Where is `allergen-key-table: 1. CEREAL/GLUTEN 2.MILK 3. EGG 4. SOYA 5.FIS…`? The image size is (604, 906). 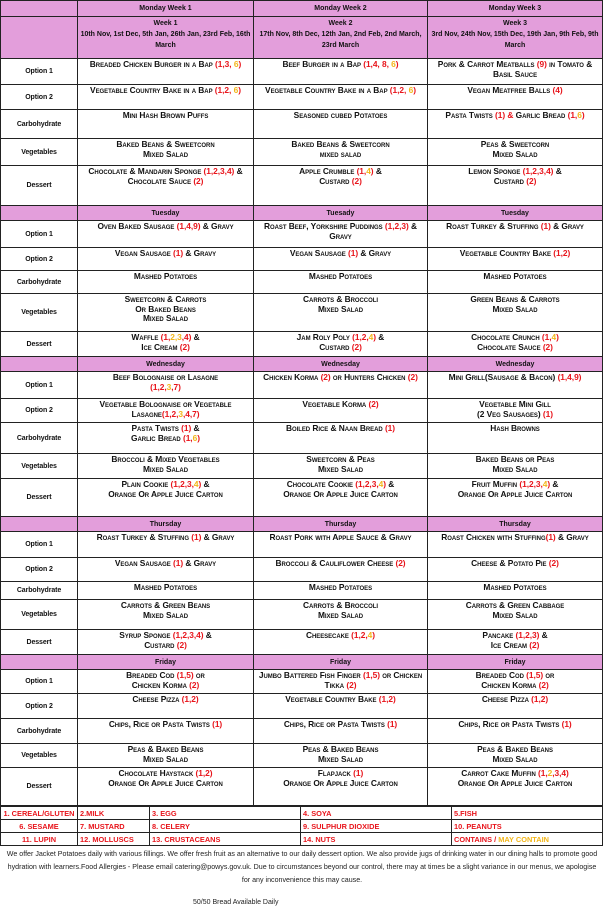 allergen-key-table: 1. CEREAL/GLUTEN 2.MILK 3. EGG 4. SOYA 5.FIS… is located at coordinates (301, 826).